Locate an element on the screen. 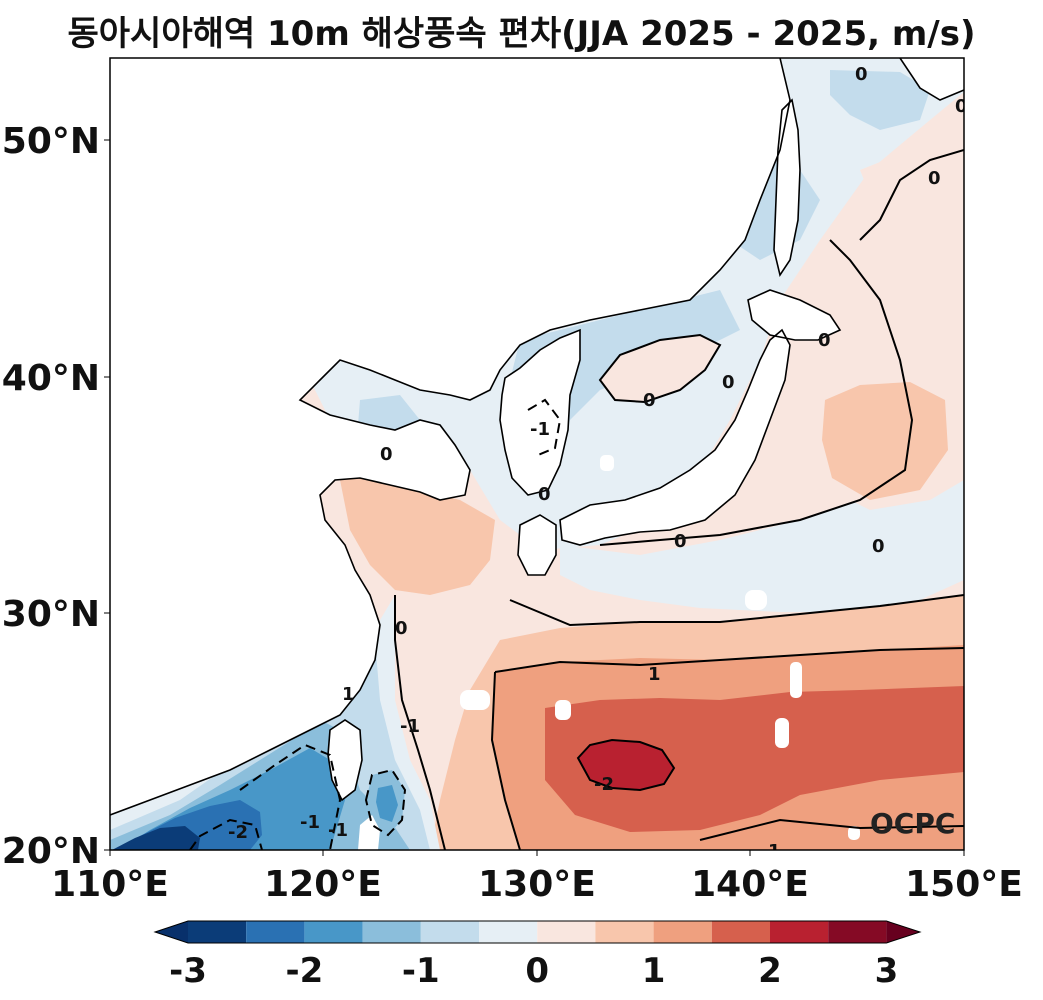  colorbar-tick-label: 2 is located at coordinates (770, 971).